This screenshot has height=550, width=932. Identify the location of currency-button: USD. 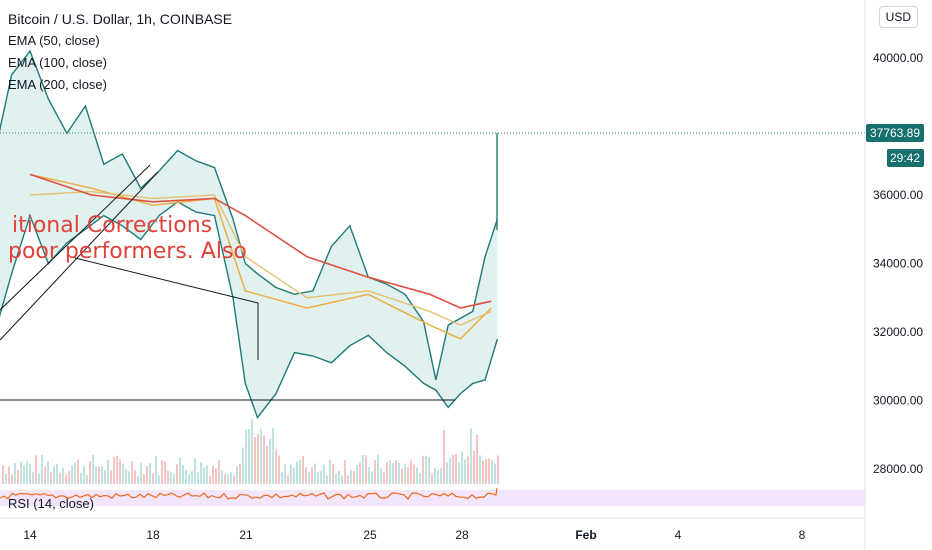
(898, 17).